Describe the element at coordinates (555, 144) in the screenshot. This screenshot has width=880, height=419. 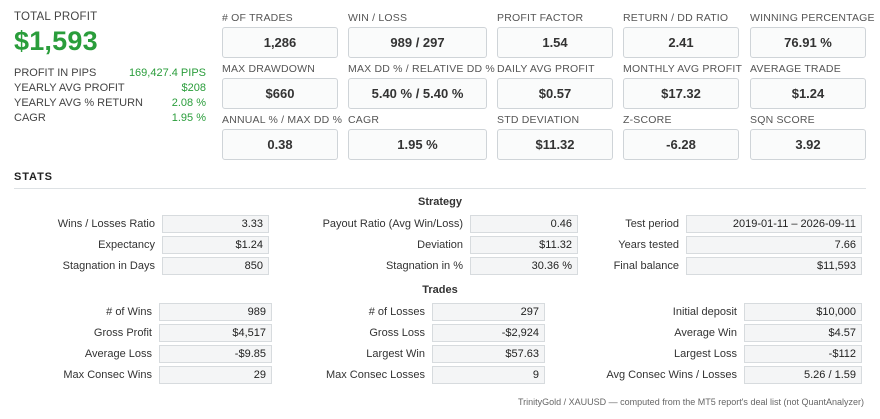
I see `metric-value: $11.32` at that location.